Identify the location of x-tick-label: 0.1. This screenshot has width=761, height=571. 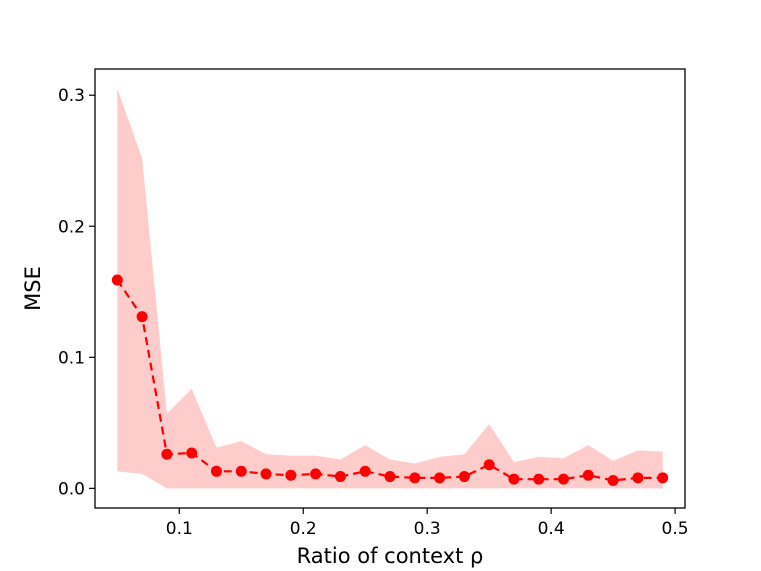
(179, 529).